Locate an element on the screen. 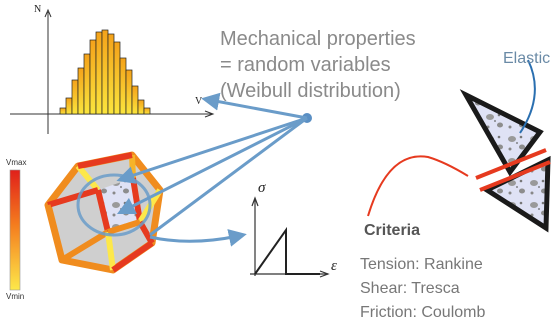 Image resolution: width=558 pixels, height=332 pixels. criteria-item-friction: Friction: Coulomb is located at coordinates (423, 312).